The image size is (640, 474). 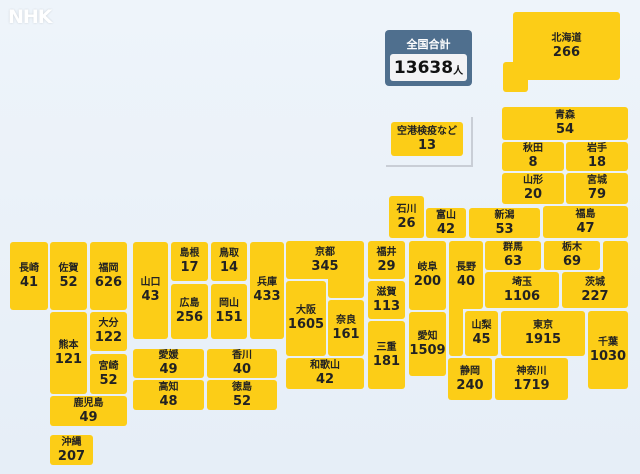 I want to click on tile-name: 岡山, so click(x=229, y=303).